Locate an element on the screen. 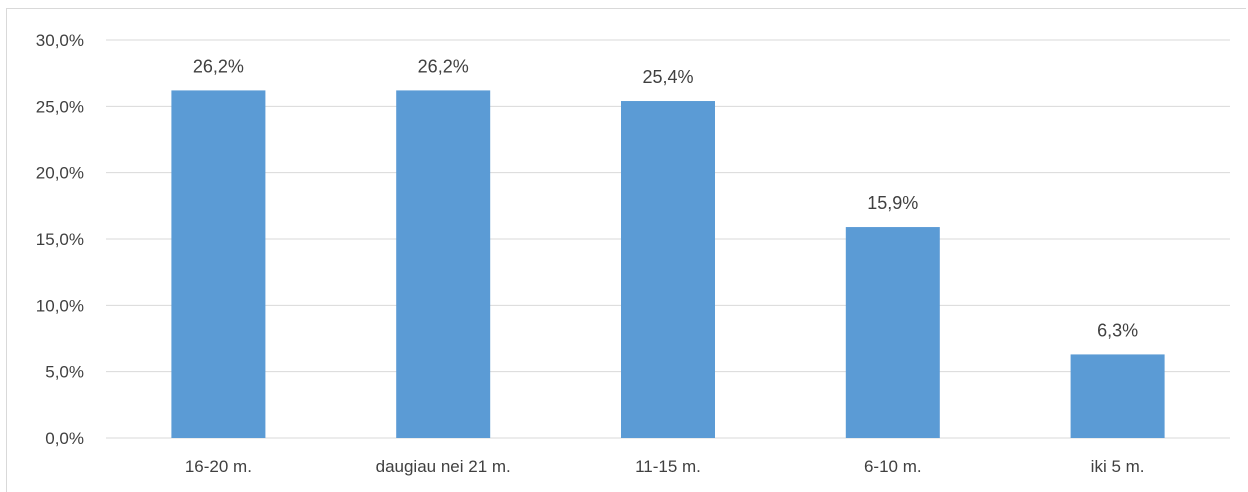 Image resolution: width=1248 pixels, height=492 pixels. x-category-label: 16-20 m. is located at coordinates (218, 466).